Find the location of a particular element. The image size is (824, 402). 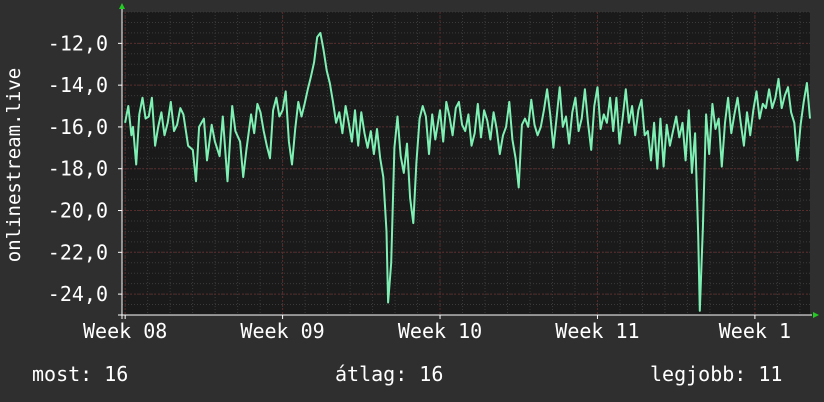

average-value: átlag: 16 is located at coordinates (389, 374).